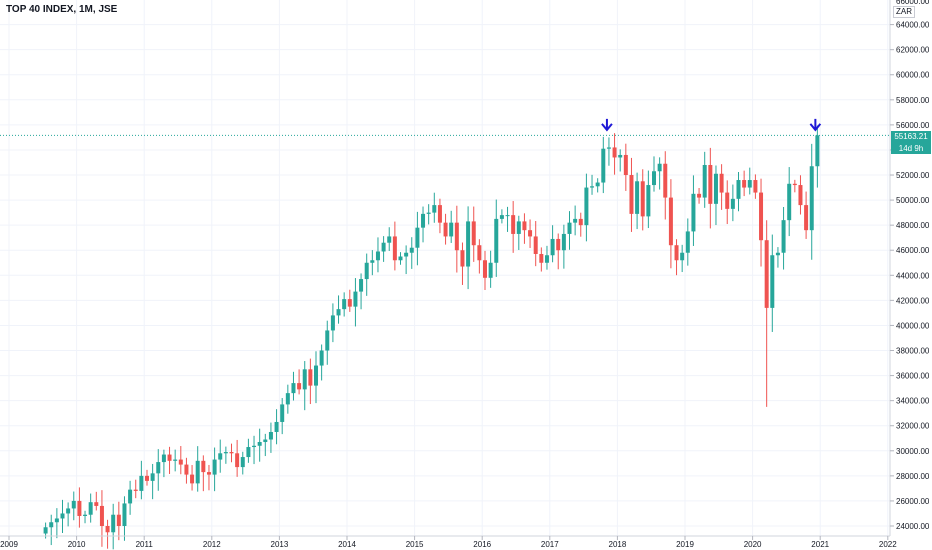  I want to click on price-tick-label: 52000.00, so click(913, 175).